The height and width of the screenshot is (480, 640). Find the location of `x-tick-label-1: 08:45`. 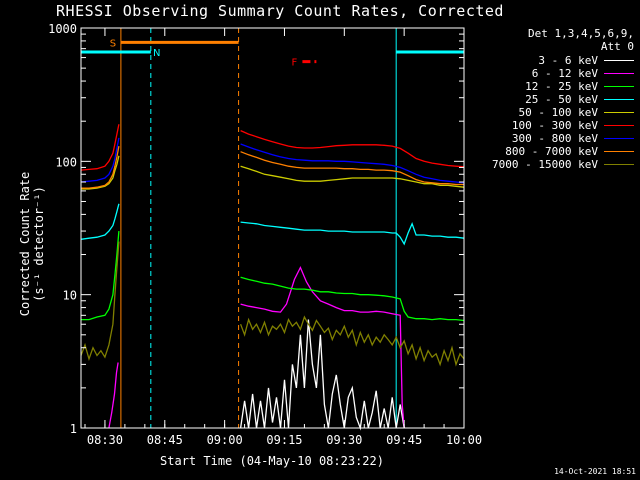

x-tick-label-1: 08:45 is located at coordinates (165, 440).